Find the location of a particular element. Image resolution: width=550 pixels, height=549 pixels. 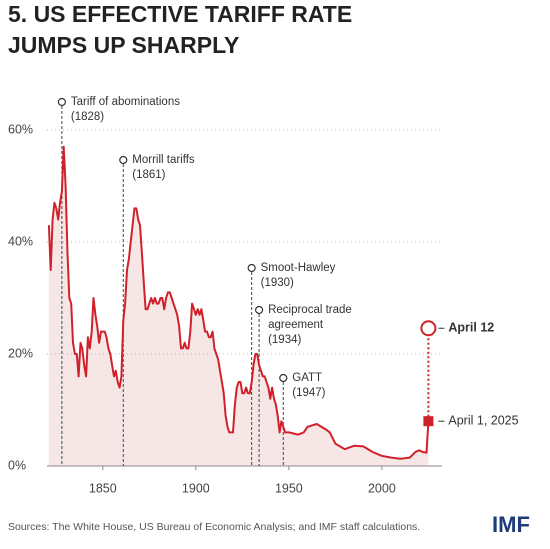

annotation-label: Tariff of abominations is located at coordinates (125, 102).